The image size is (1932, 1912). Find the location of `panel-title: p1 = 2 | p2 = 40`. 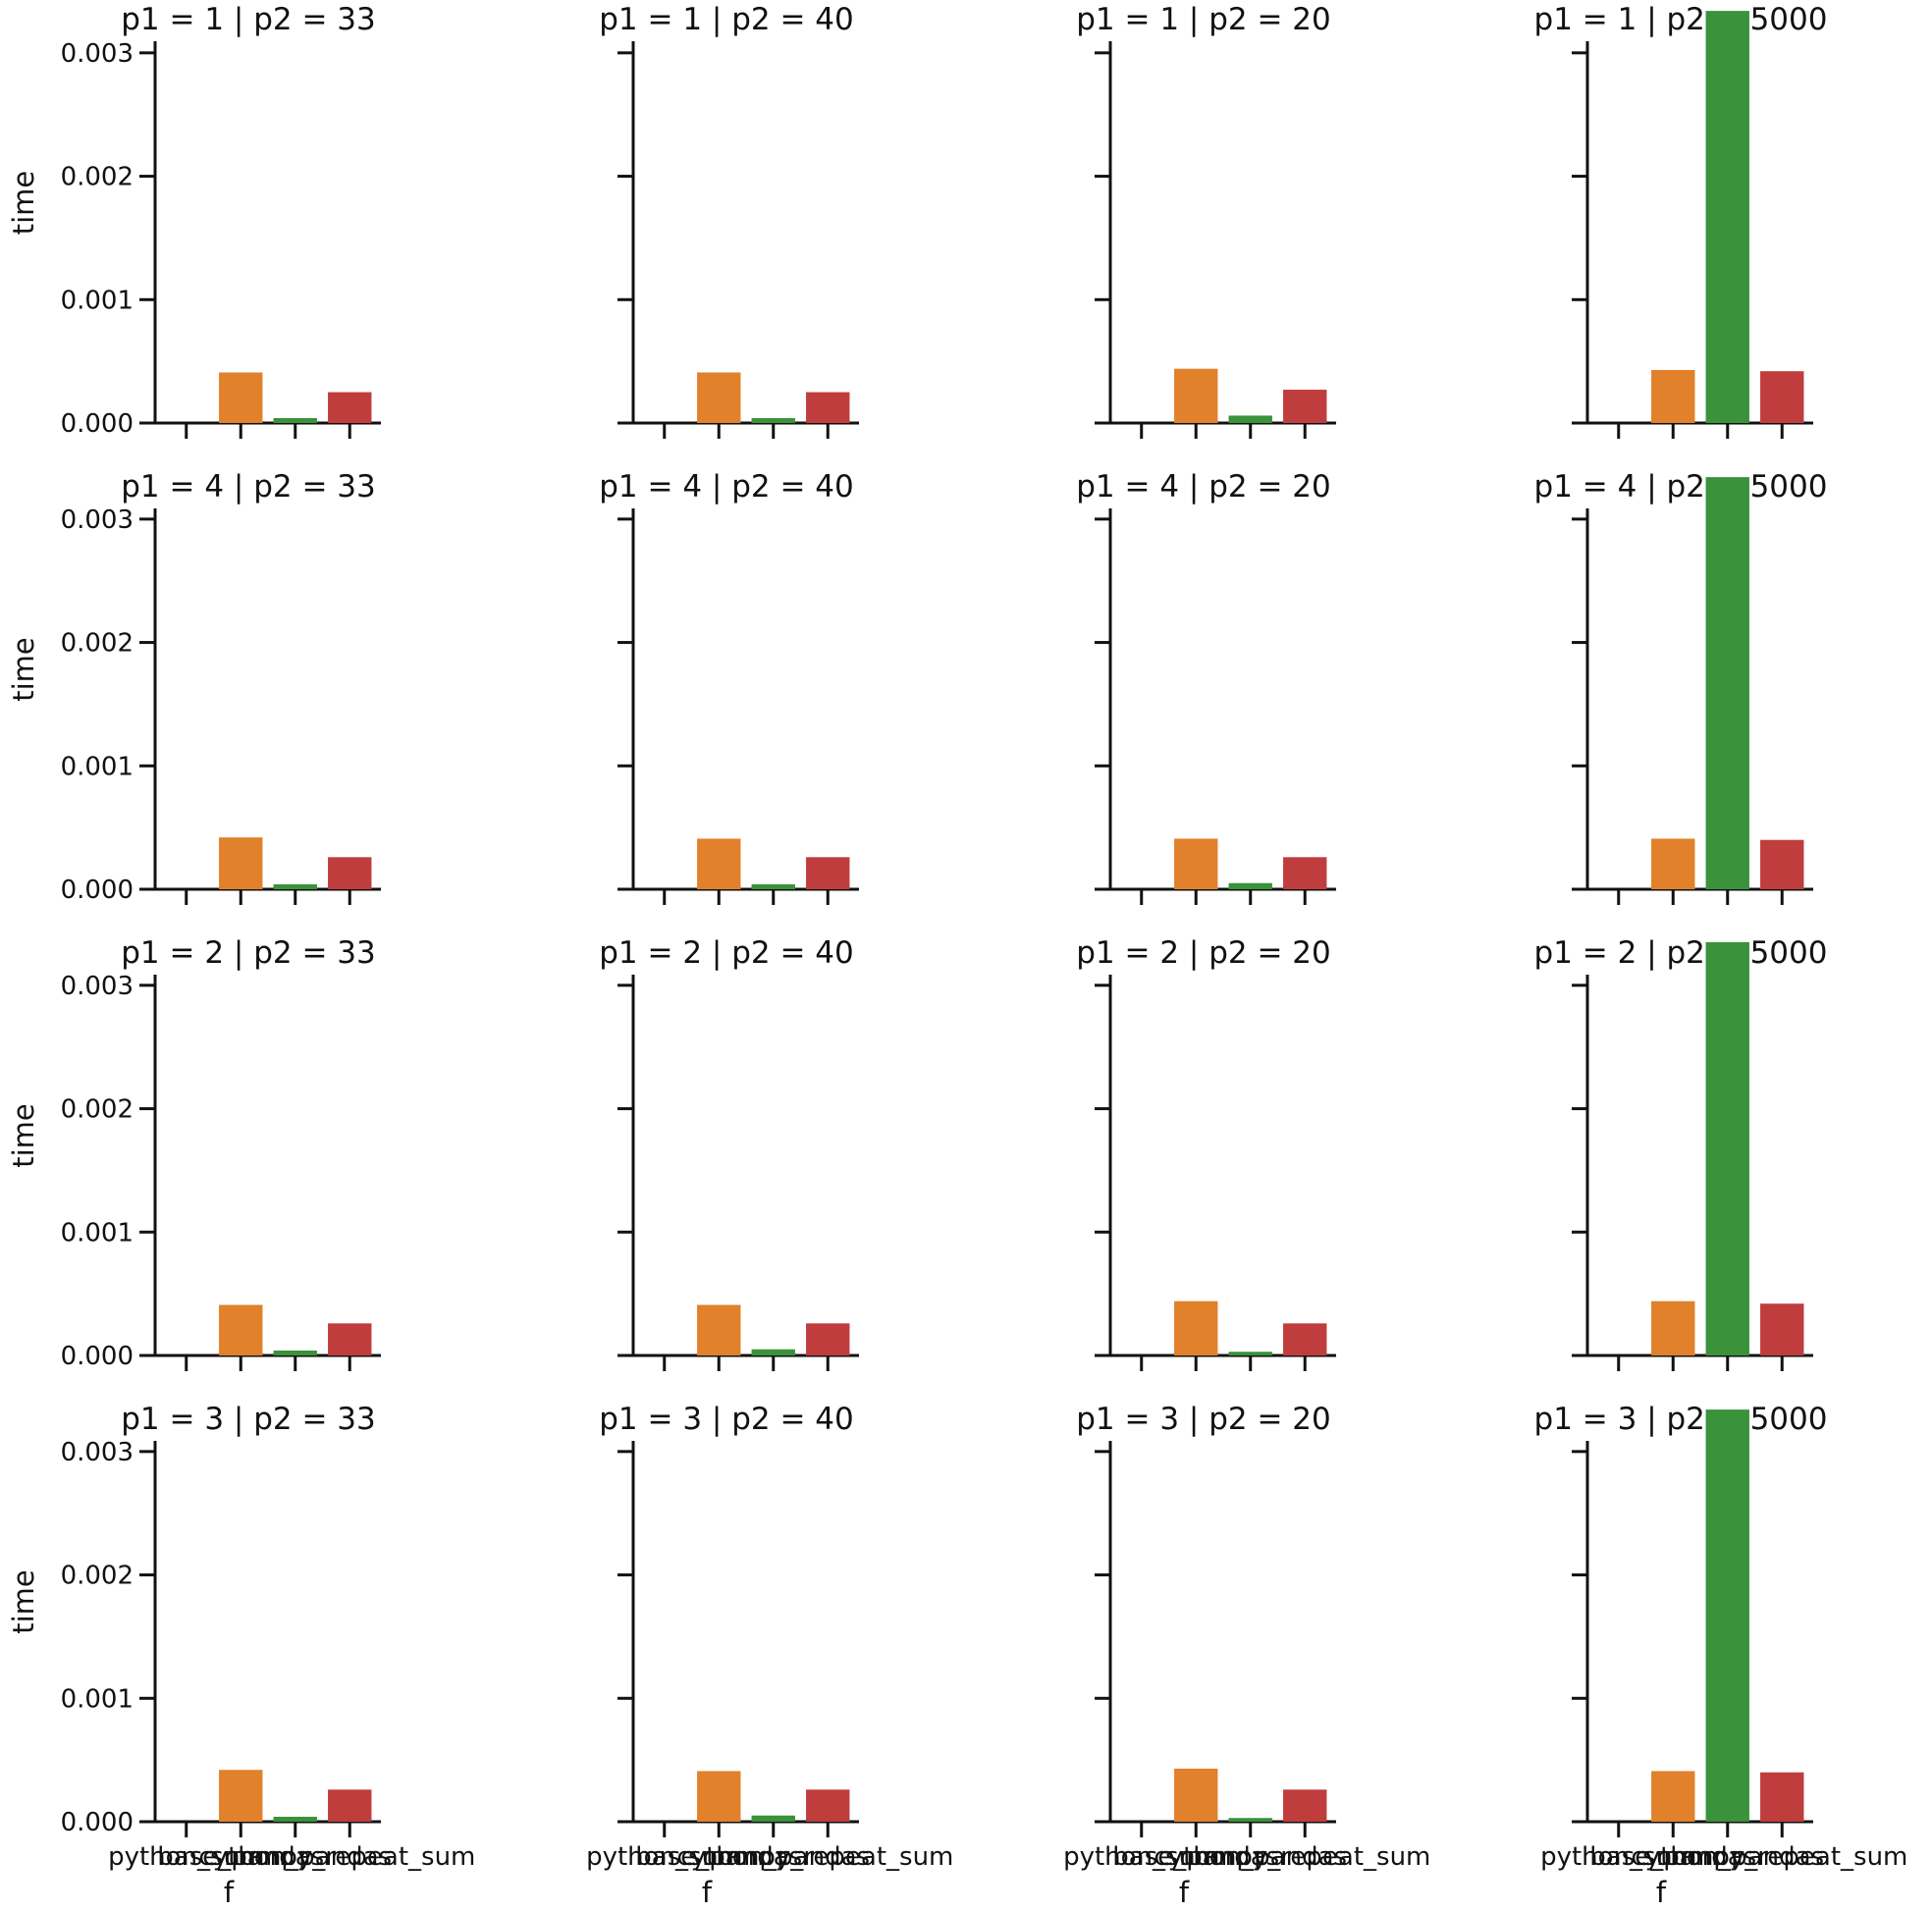

panel-title: p1 = 2 | p2 = 40 is located at coordinates (726, 953).